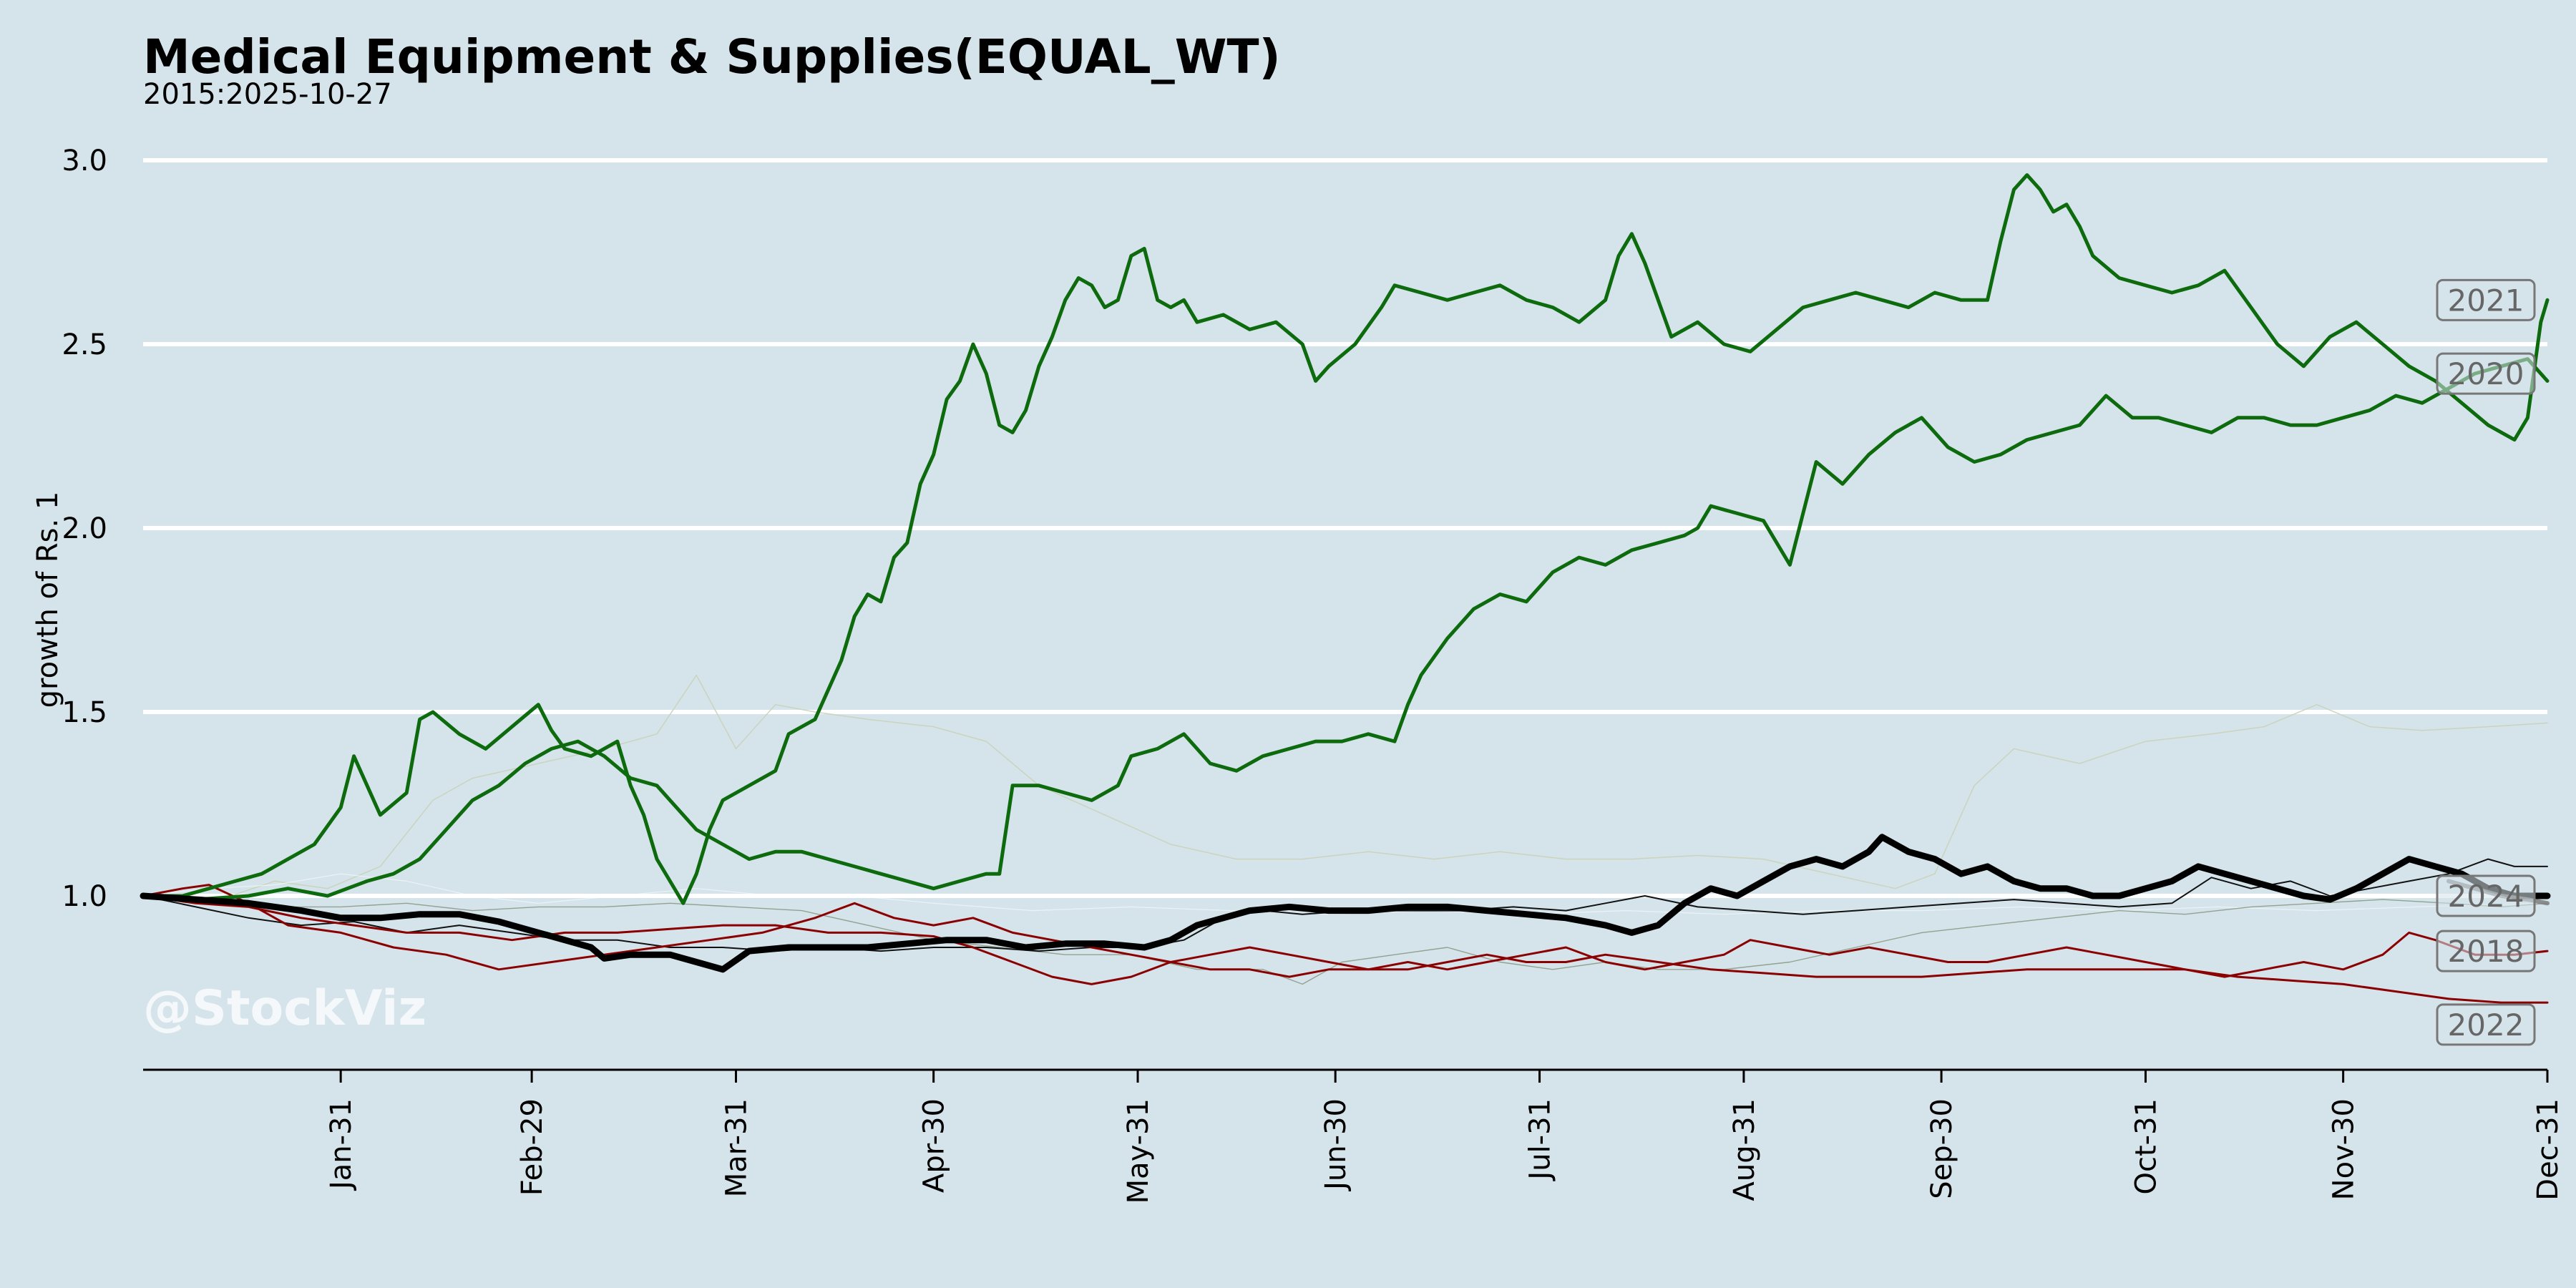 This screenshot has width=2576, height=1288. I want to click on svg-text: 2024, so click(2486, 896).